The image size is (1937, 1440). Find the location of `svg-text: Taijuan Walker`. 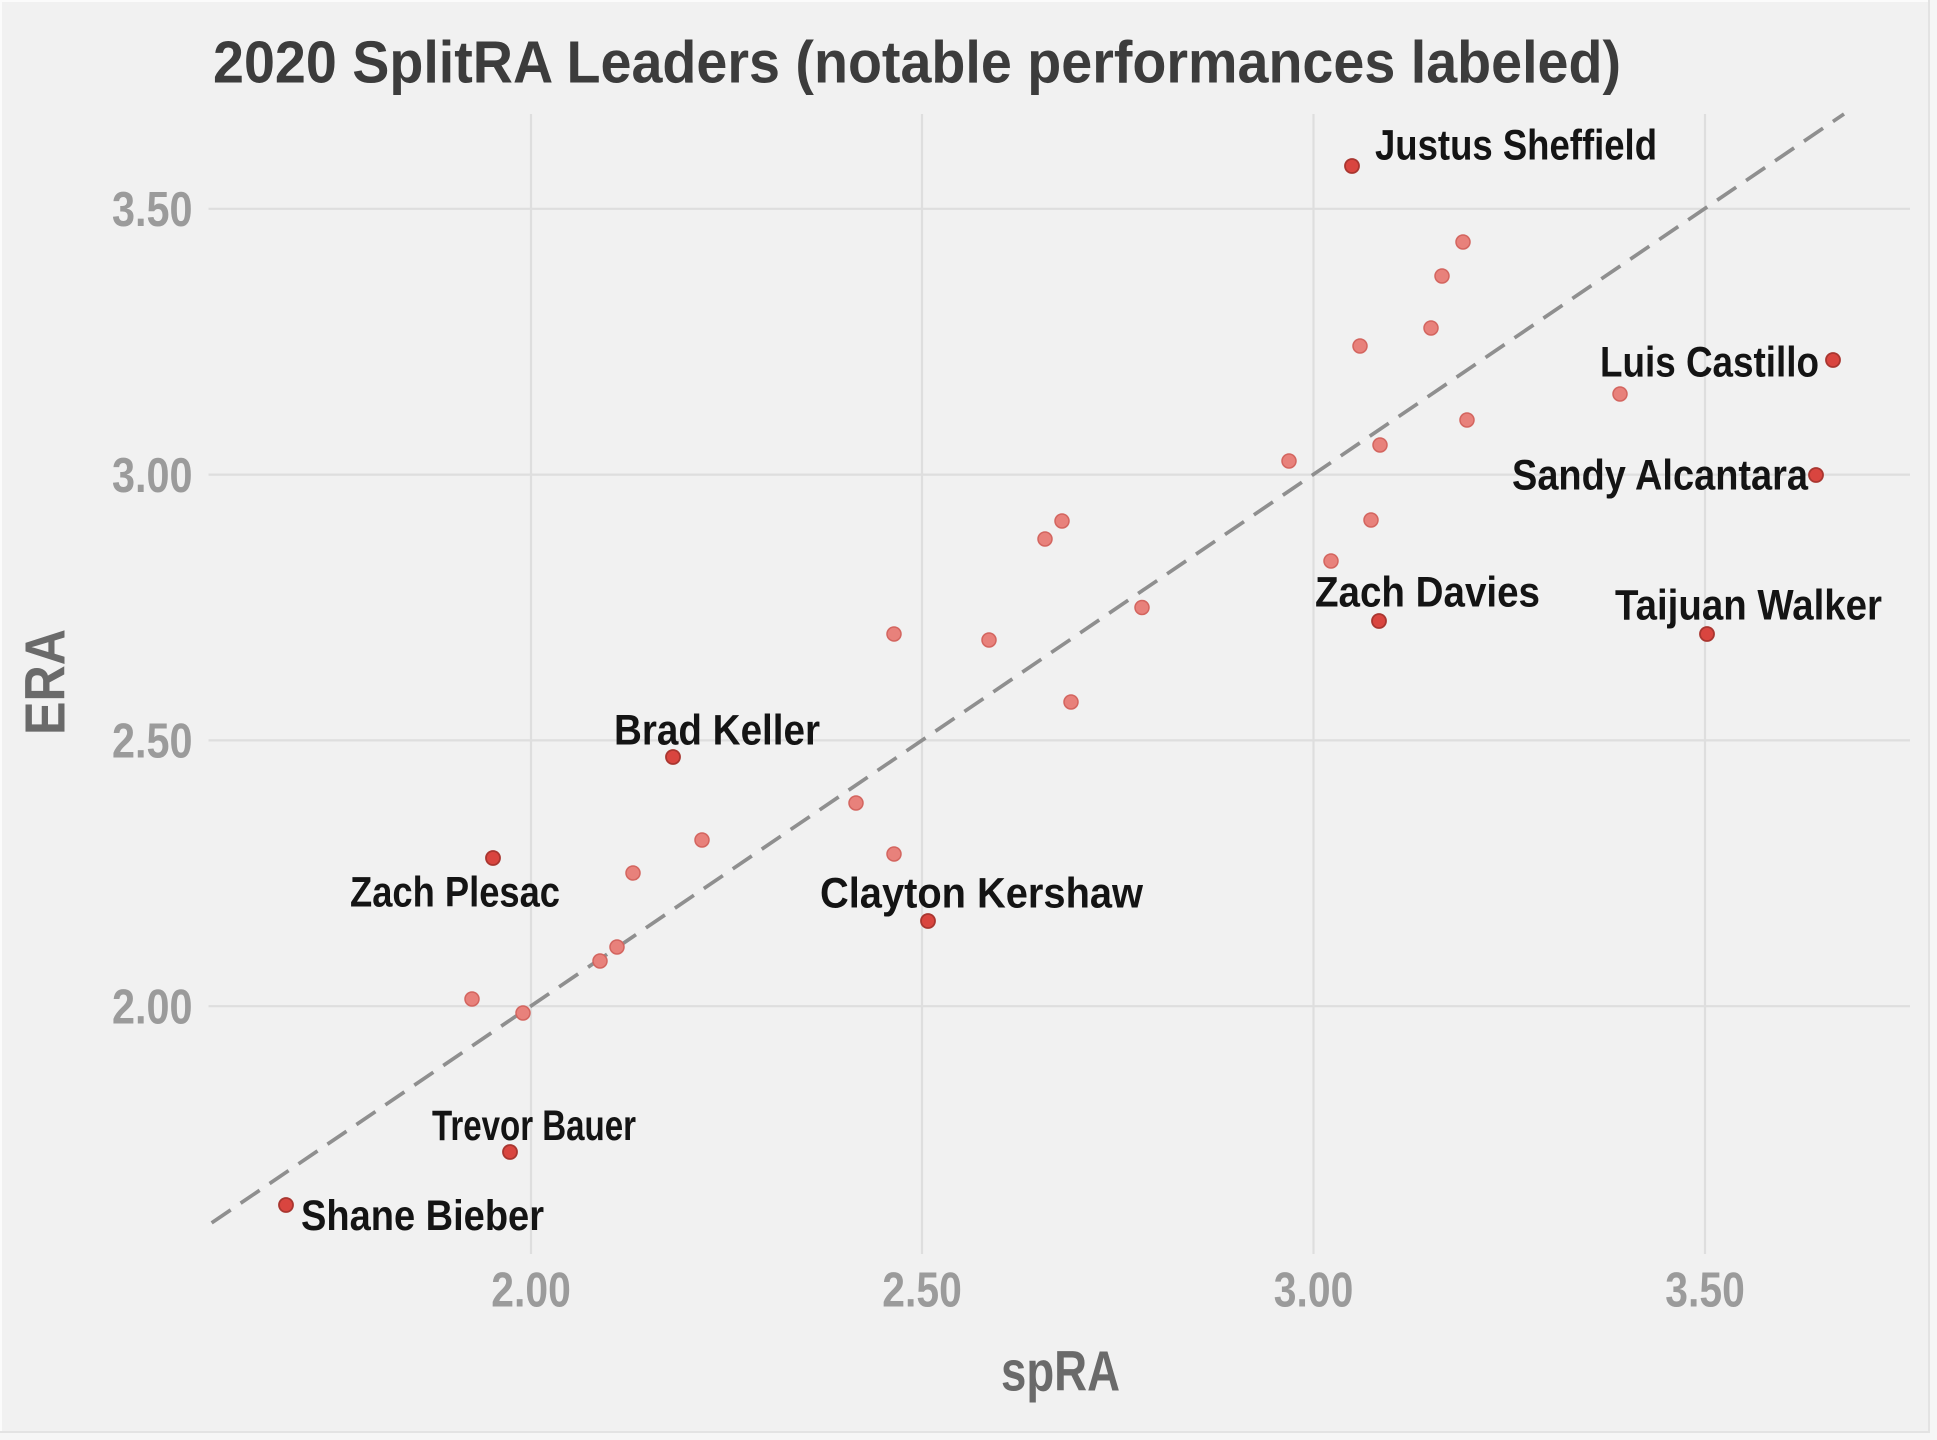

svg-text: Taijuan Walker is located at coordinates (1748, 605).